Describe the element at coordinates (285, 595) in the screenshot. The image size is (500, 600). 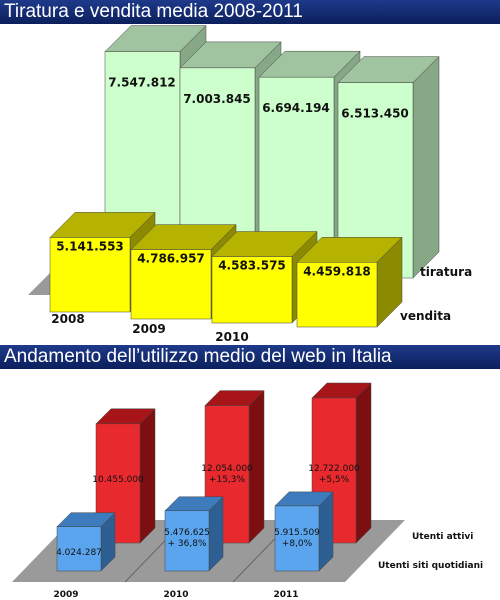
I see `chart2-x-tick: 2011` at that location.